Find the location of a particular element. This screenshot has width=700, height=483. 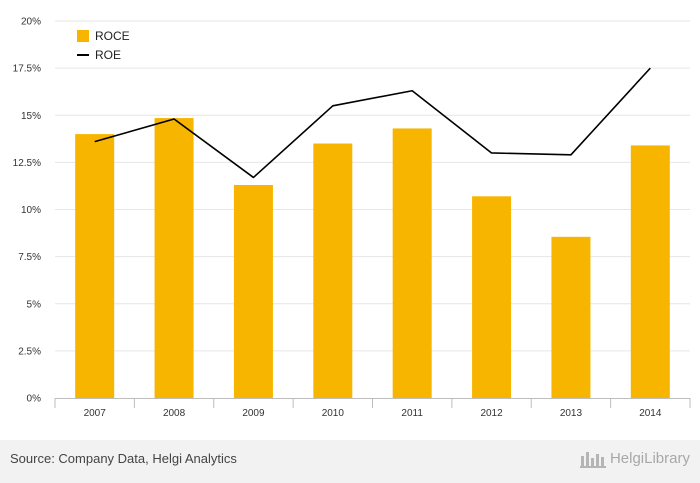

y-tick-label: 5% is located at coordinates (34, 304).